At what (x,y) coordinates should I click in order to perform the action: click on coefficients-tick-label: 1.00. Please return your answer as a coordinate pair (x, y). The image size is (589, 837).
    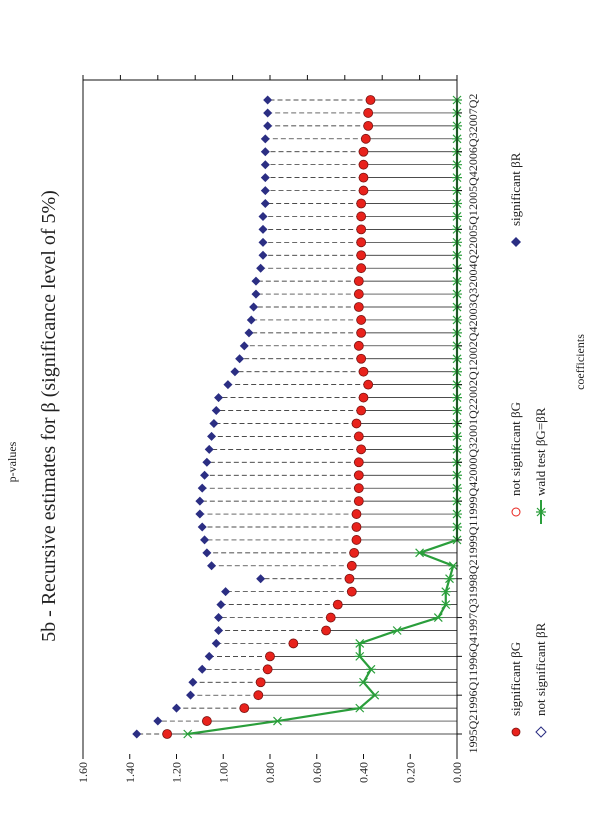
    Looking at the image, I should click on (223, 772).